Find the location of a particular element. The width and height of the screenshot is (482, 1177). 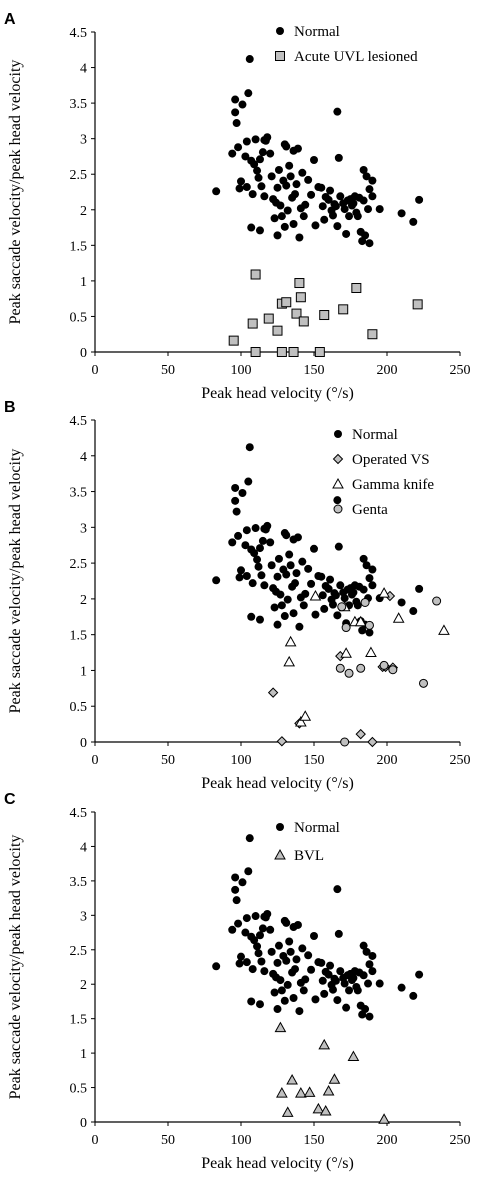

x-tick-label: 0 is located at coordinates (95, 1140).